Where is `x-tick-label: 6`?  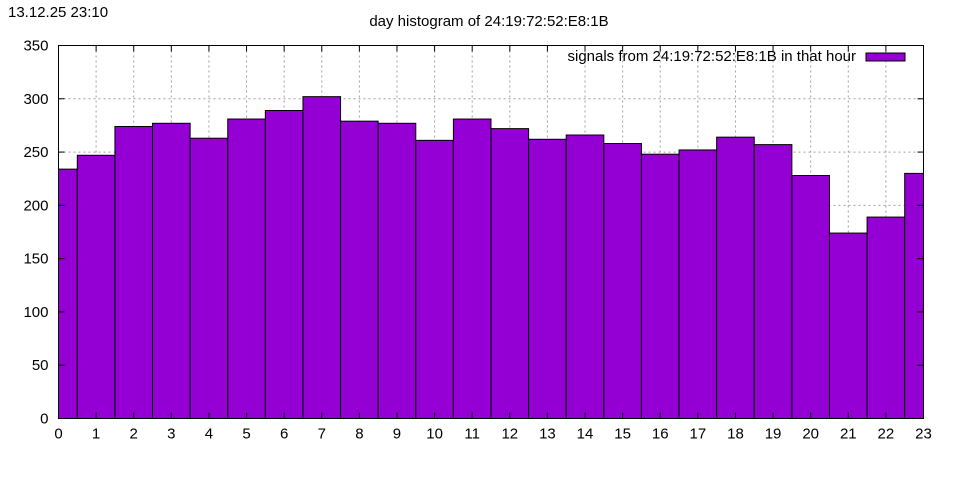 x-tick-label: 6 is located at coordinates (284, 434).